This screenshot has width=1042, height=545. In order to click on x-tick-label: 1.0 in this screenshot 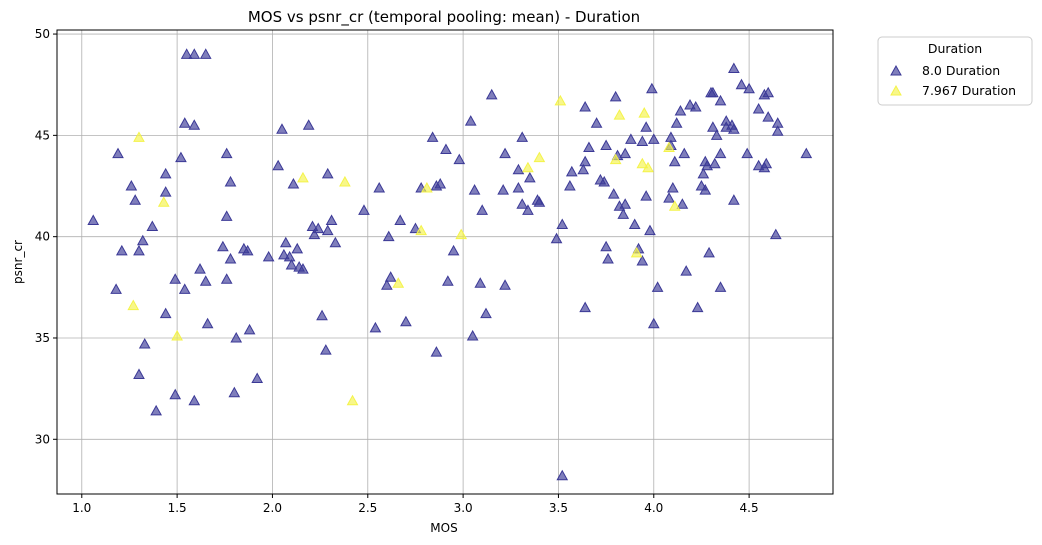, I will do `click(81, 508)`.